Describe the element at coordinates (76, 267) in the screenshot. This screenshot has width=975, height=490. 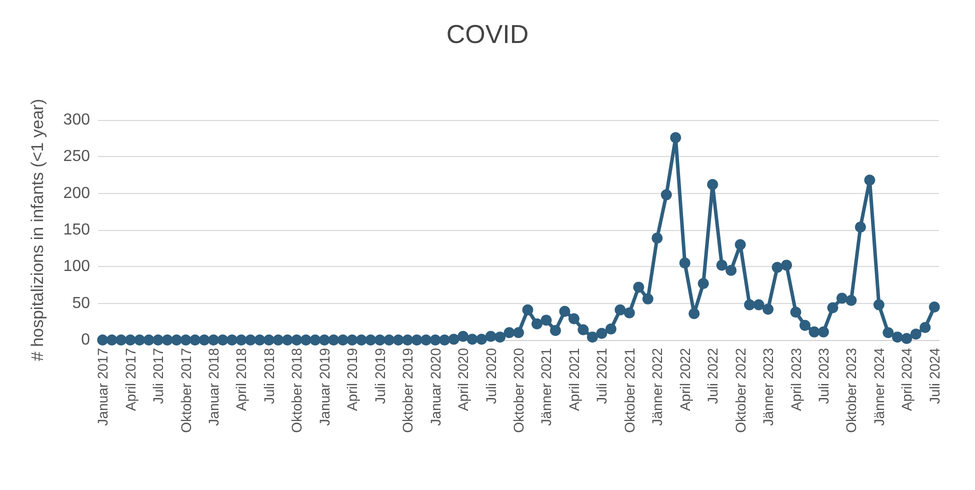
I see `y-tick-label: 100` at that location.